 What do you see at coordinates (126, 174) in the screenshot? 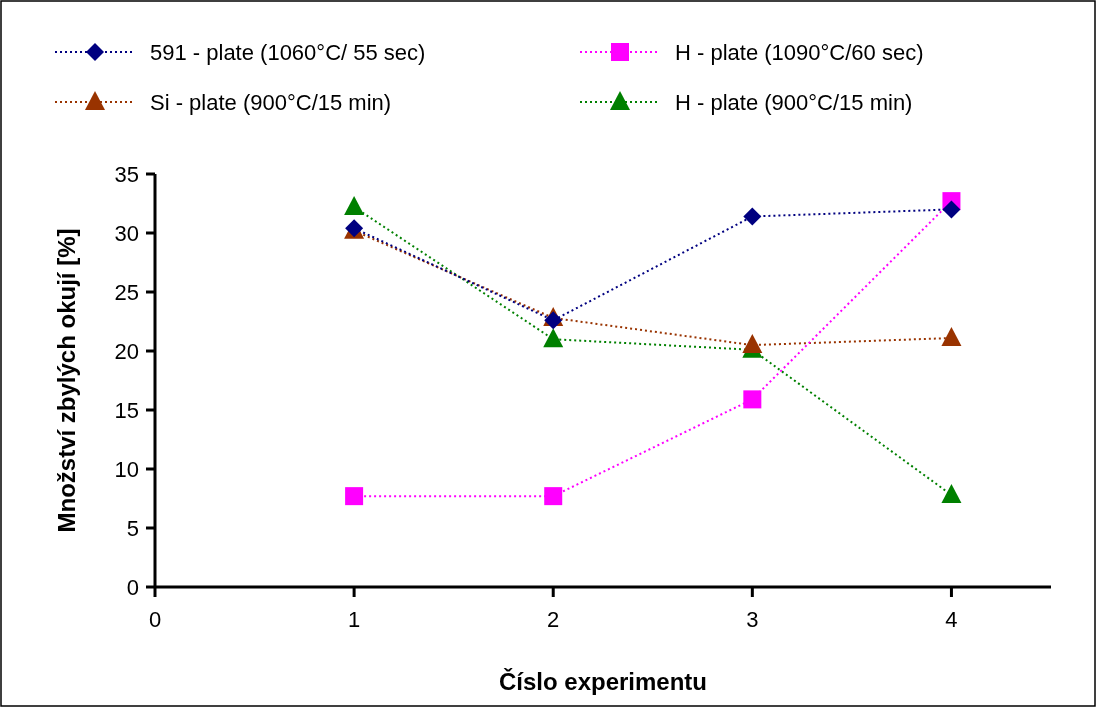
I see `y-tick-label: 35` at bounding box center [126, 174].